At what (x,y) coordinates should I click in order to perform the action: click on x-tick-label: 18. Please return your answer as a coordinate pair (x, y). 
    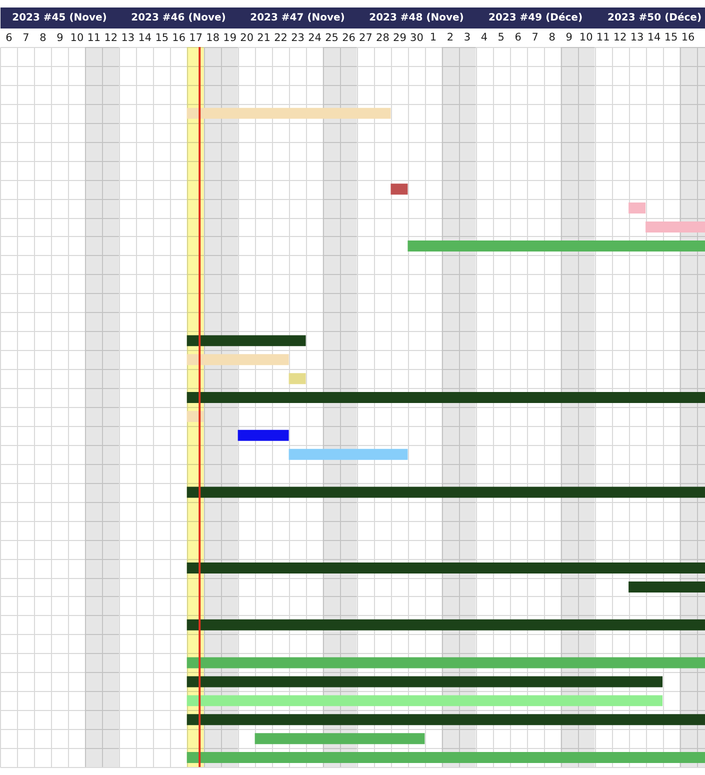
    Looking at the image, I should click on (213, 38).